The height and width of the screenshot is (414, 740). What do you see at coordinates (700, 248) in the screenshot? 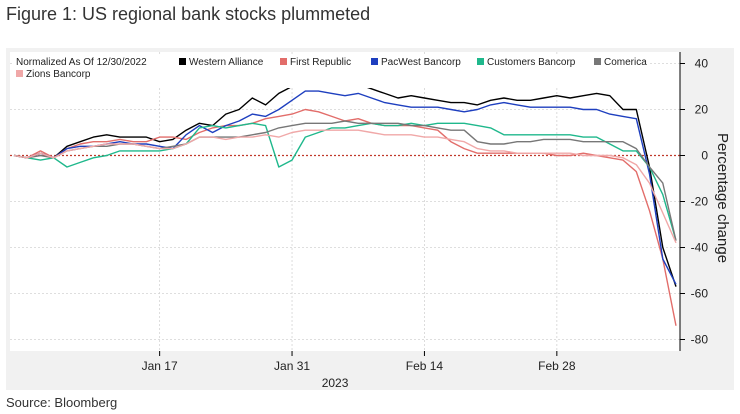
I see `y-tick-label: -40` at bounding box center [700, 248].